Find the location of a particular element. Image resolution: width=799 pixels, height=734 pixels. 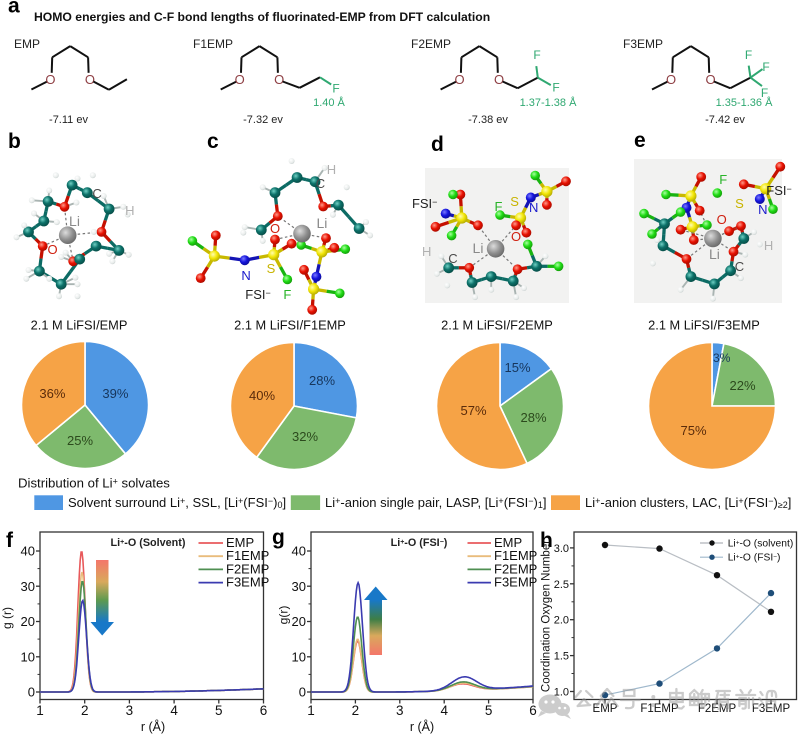

svg-text: -7.32 ev is located at coordinates (263, 120).